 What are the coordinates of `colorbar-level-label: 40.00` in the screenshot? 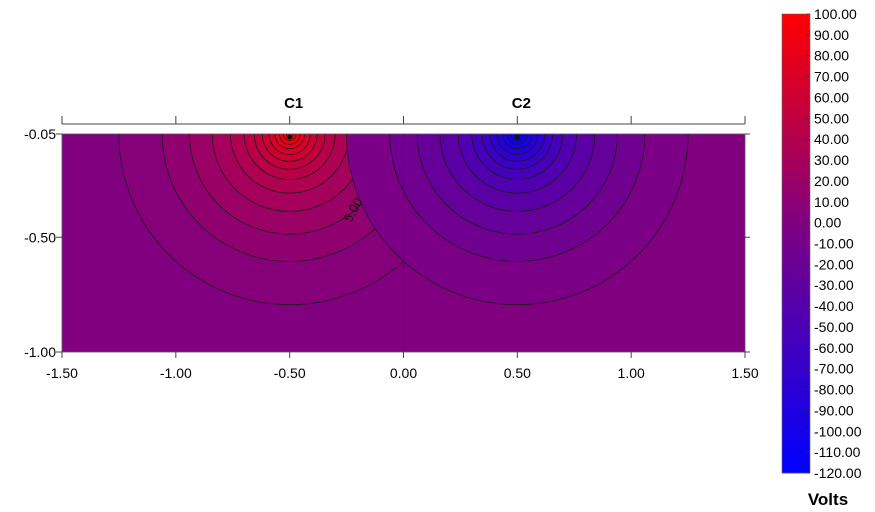 It's located at (831, 139).